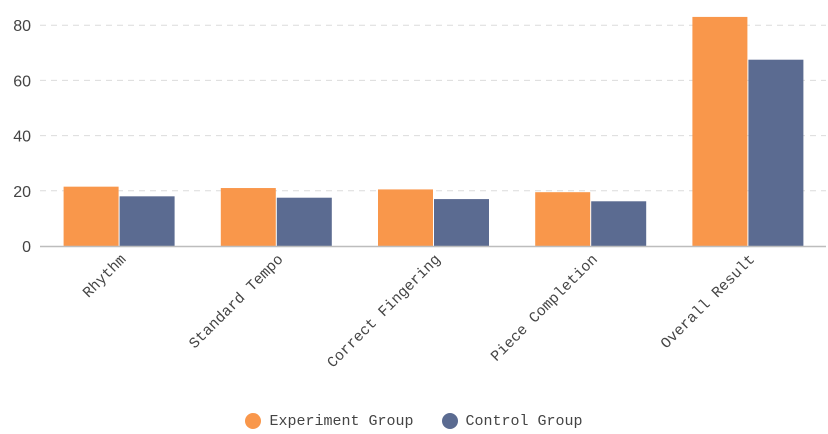 Image resolution: width=828 pixels, height=434 pixels. Describe the element at coordinates (22, 26) in the screenshot. I see `y-tick-label: 80` at that location.